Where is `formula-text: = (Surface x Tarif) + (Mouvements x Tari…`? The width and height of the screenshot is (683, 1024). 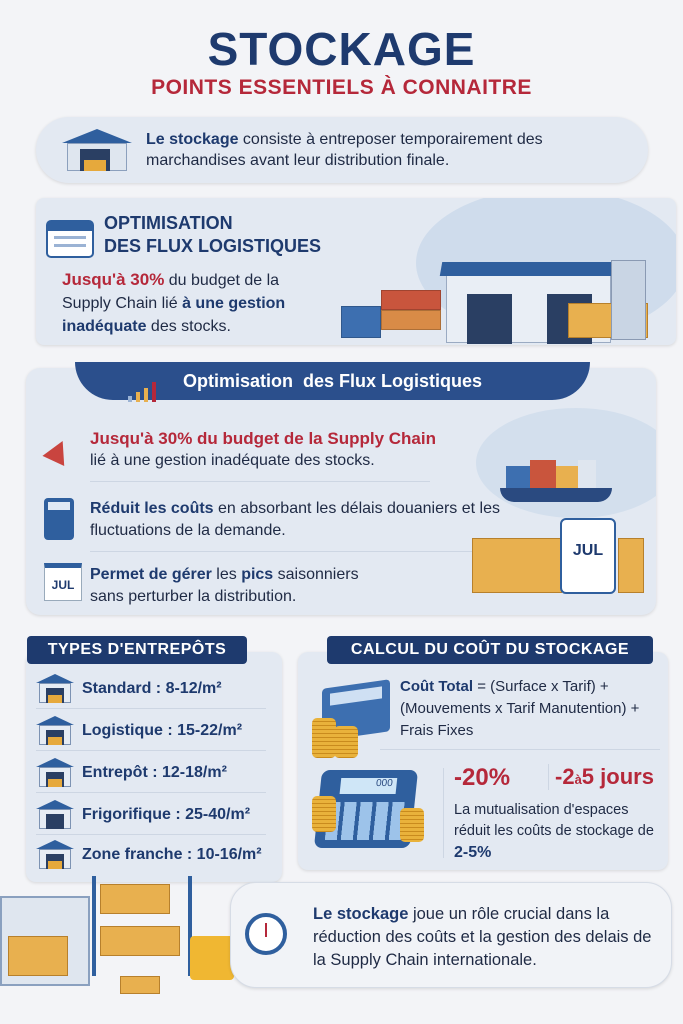 formula-text: = (Surface x Tarif) + (Mouvements x Tari… is located at coordinates (520, 708).